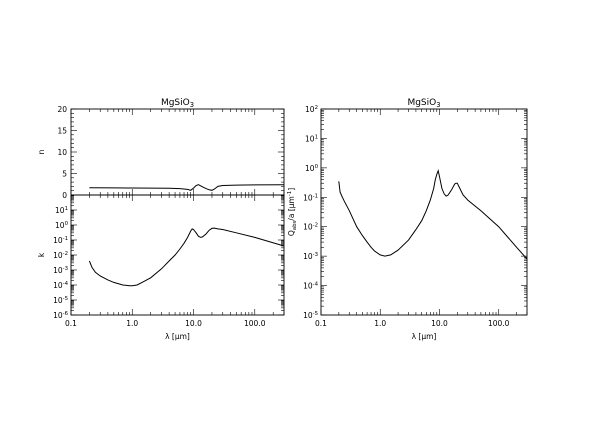  I want to click on refractive-index-n-panel: 0 5 10 15 20 MgSiO3 n, so click(161, 149).